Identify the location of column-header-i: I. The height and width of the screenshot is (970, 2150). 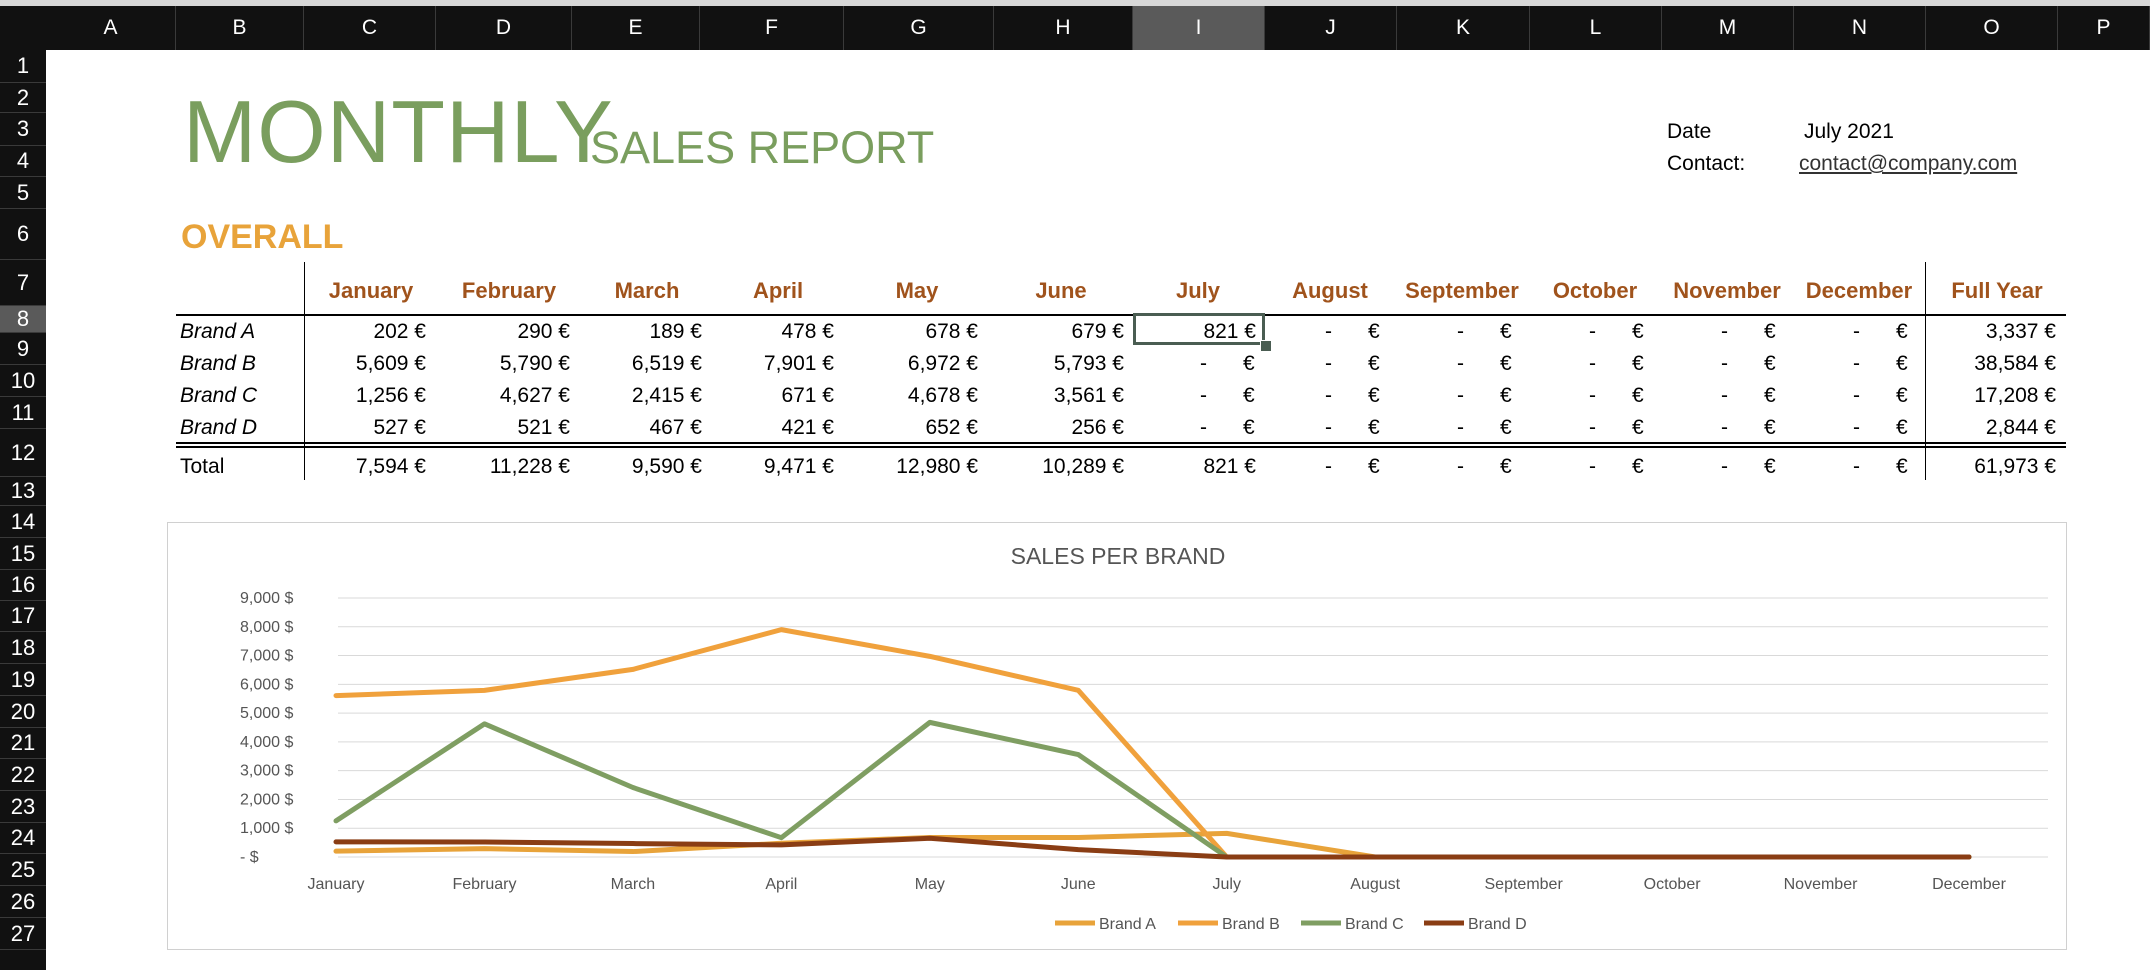
(1199, 28).